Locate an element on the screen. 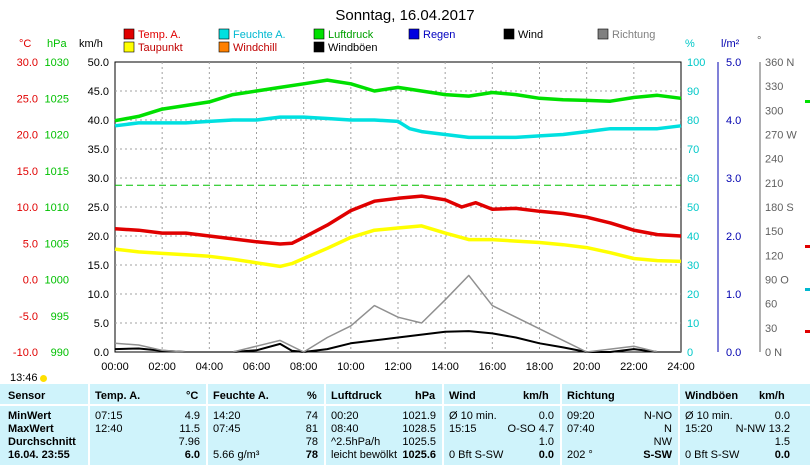  table-cell: 1021.9 is located at coordinates (419, 416).